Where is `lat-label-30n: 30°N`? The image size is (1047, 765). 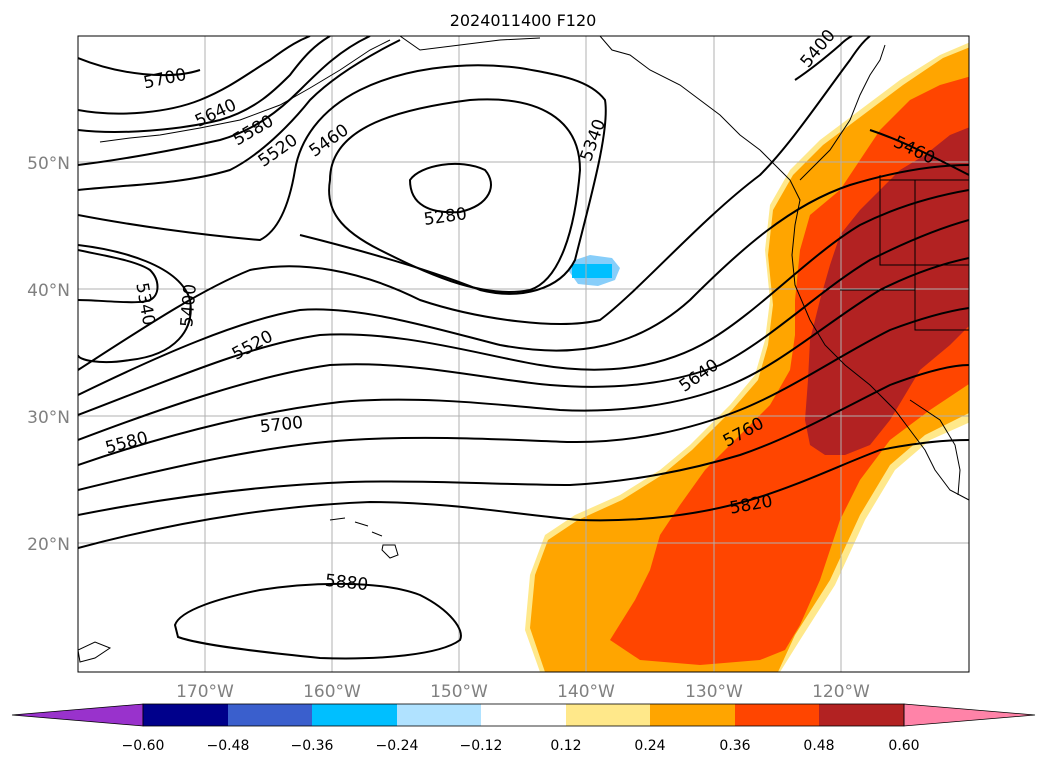
lat-label-30n: 30°N is located at coordinates (48, 418).